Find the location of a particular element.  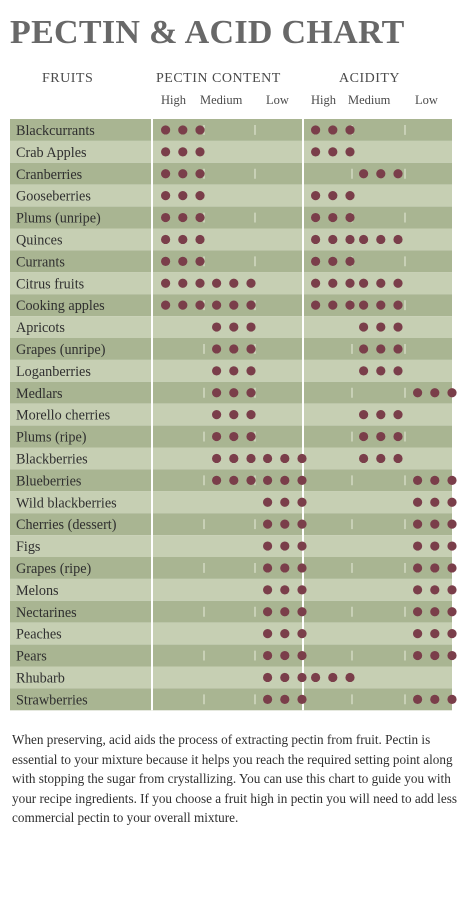

fruit-label: Blueberries is located at coordinates (49, 481).